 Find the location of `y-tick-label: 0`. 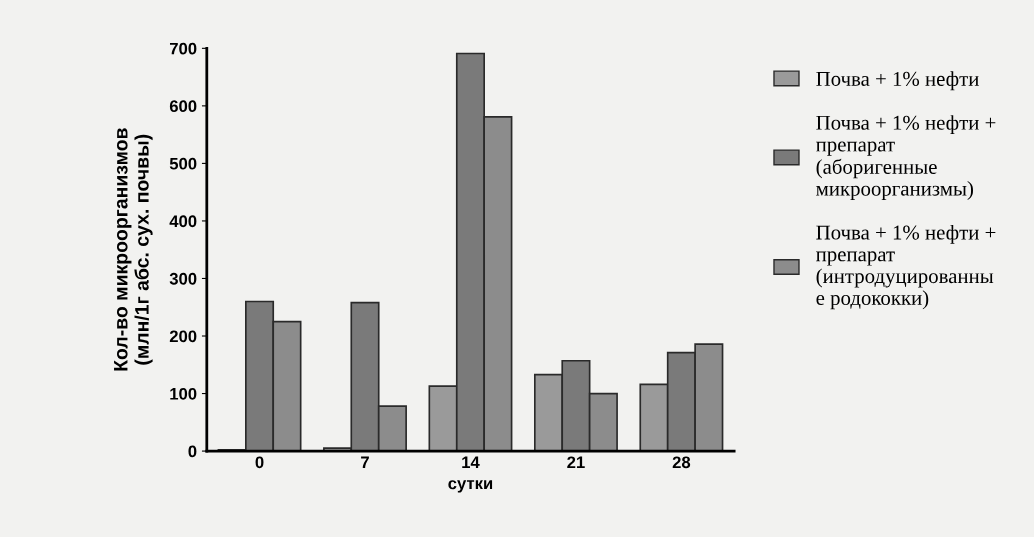

y-tick-label: 0 is located at coordinates (192, 451).